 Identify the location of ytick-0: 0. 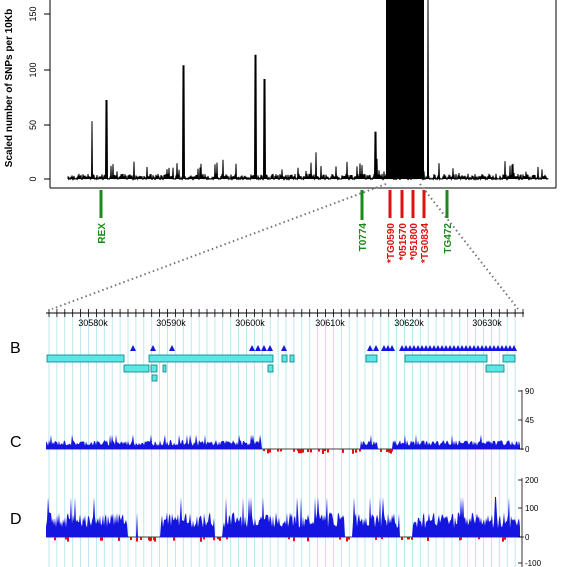
(39, 178).